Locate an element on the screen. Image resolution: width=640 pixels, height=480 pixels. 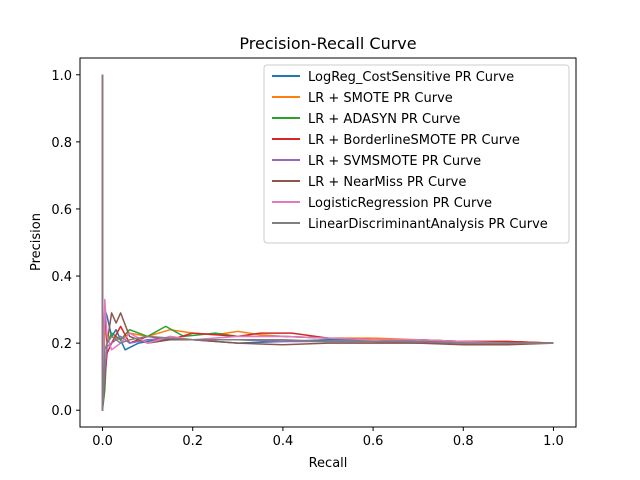
legend-label-5: LR + SVMSMOTE PR Curve is located at coordinates (394, 161).